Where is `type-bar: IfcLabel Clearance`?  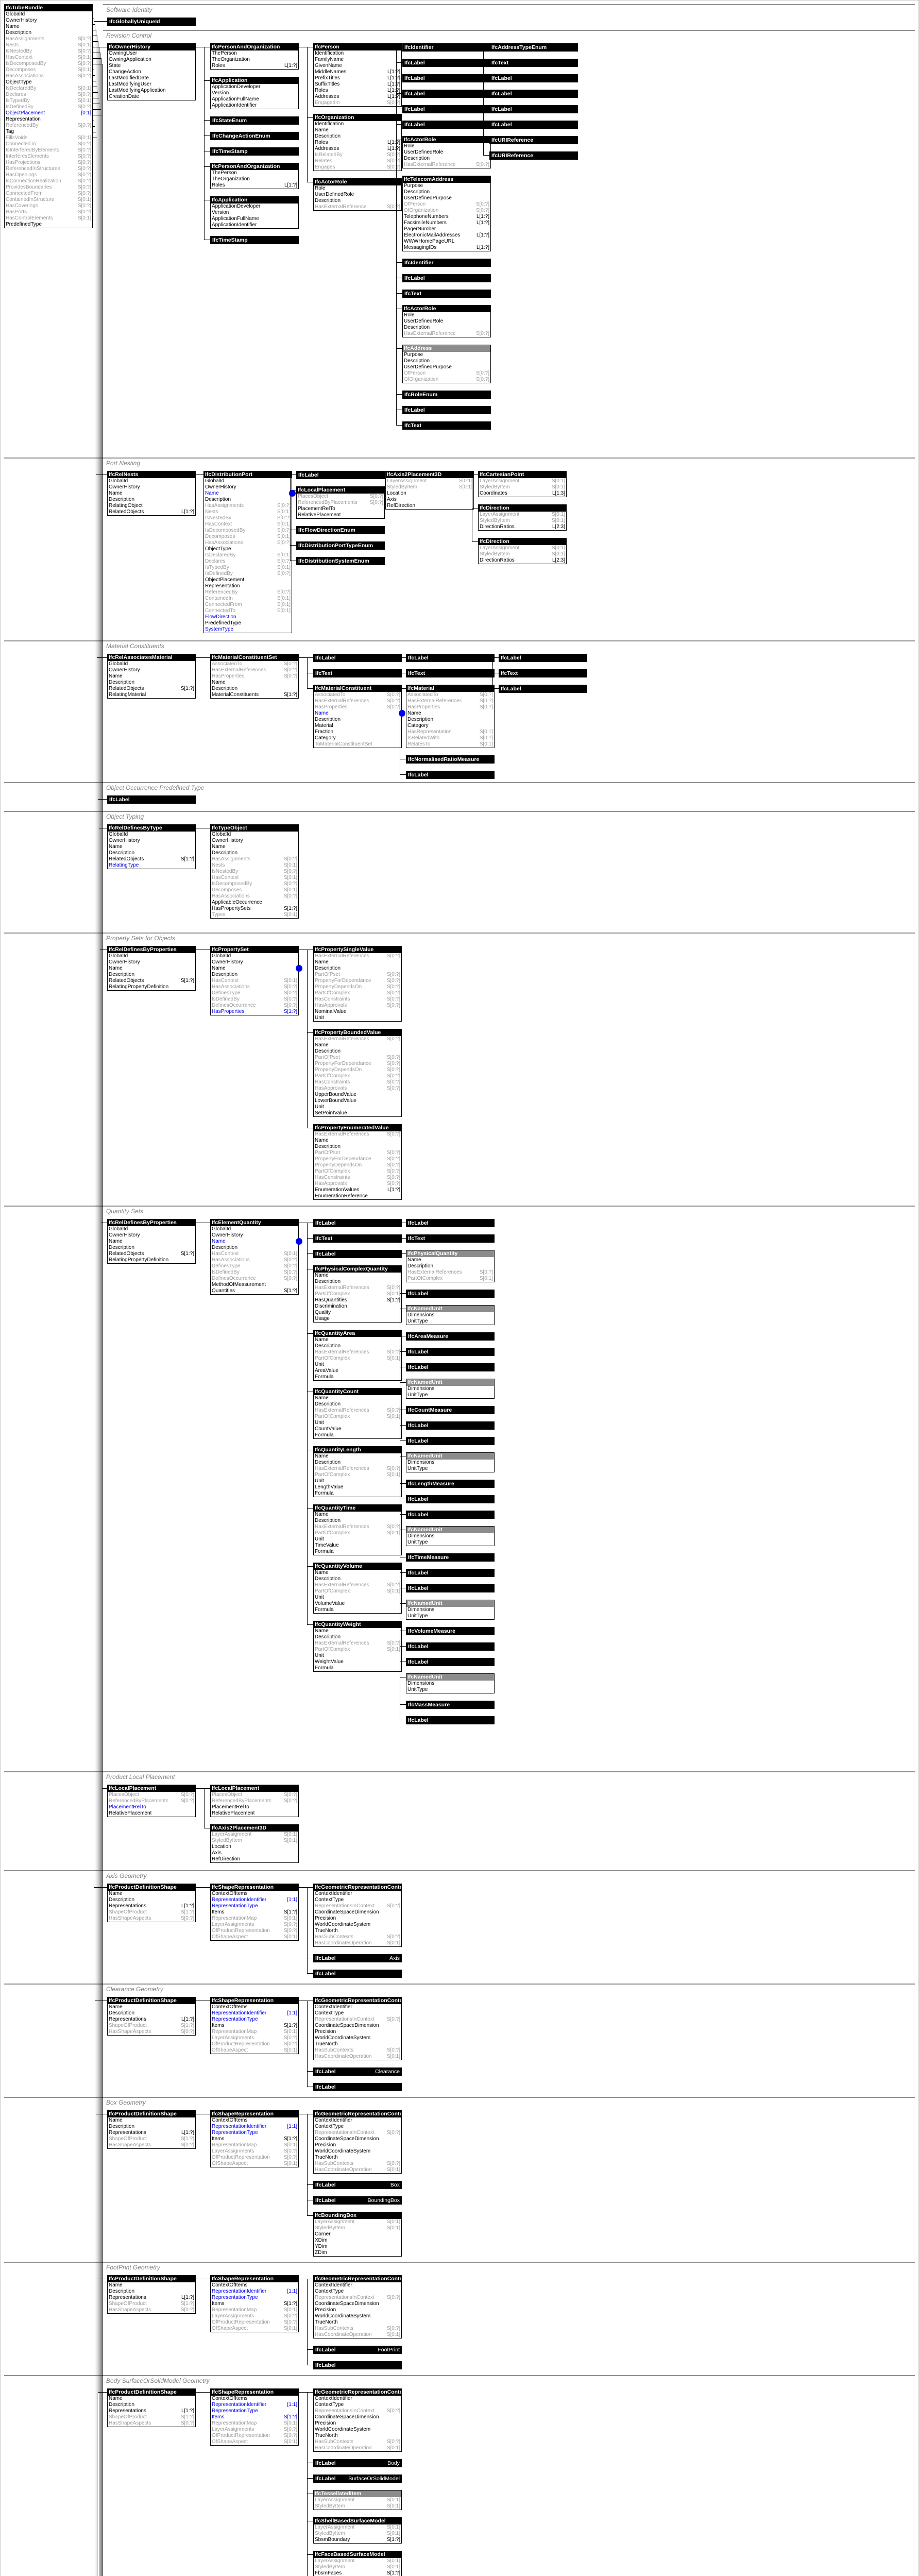
type-bar: IfcLabel Clearance is located at coordinates (358, 2071).